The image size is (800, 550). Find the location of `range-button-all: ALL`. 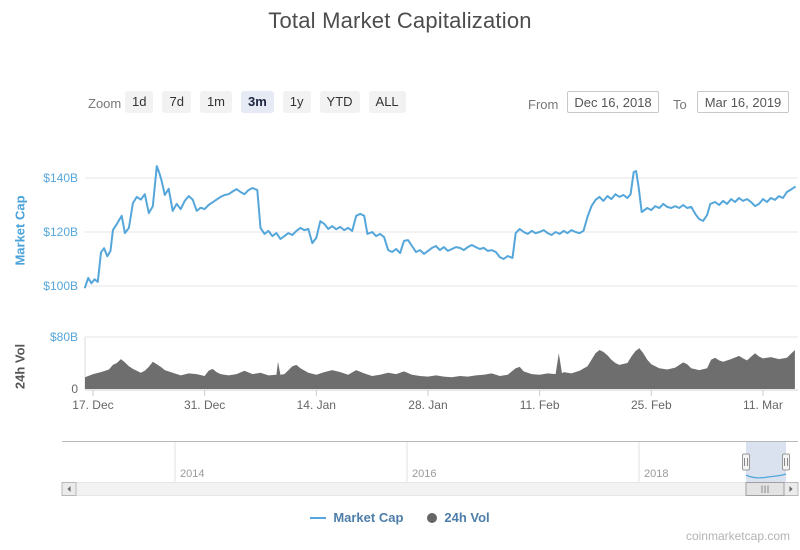

range-button-all: ALL is located at coordinates (387, 102).